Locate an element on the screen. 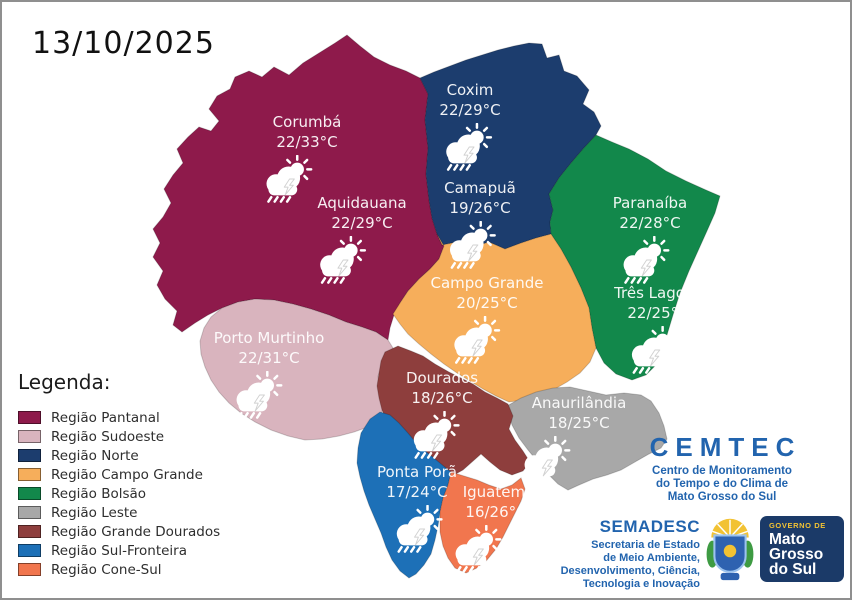  city-temp: 19/26°C is located at coordinates (480, 208).